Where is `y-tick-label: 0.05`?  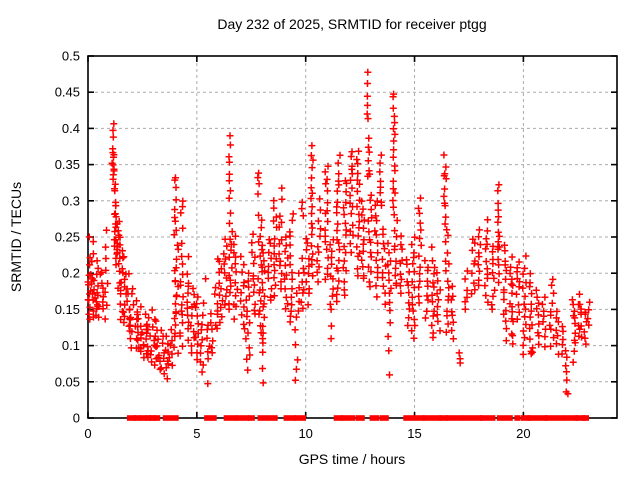 y-tick-label: 0.05 is located at coordinates (67, 381).